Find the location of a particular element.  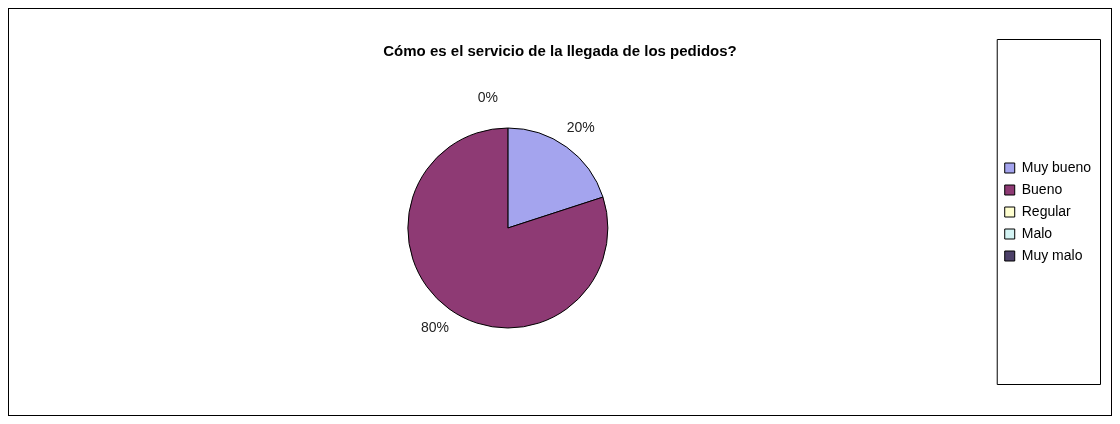

text: 0% is located at coordinates (487, 96).